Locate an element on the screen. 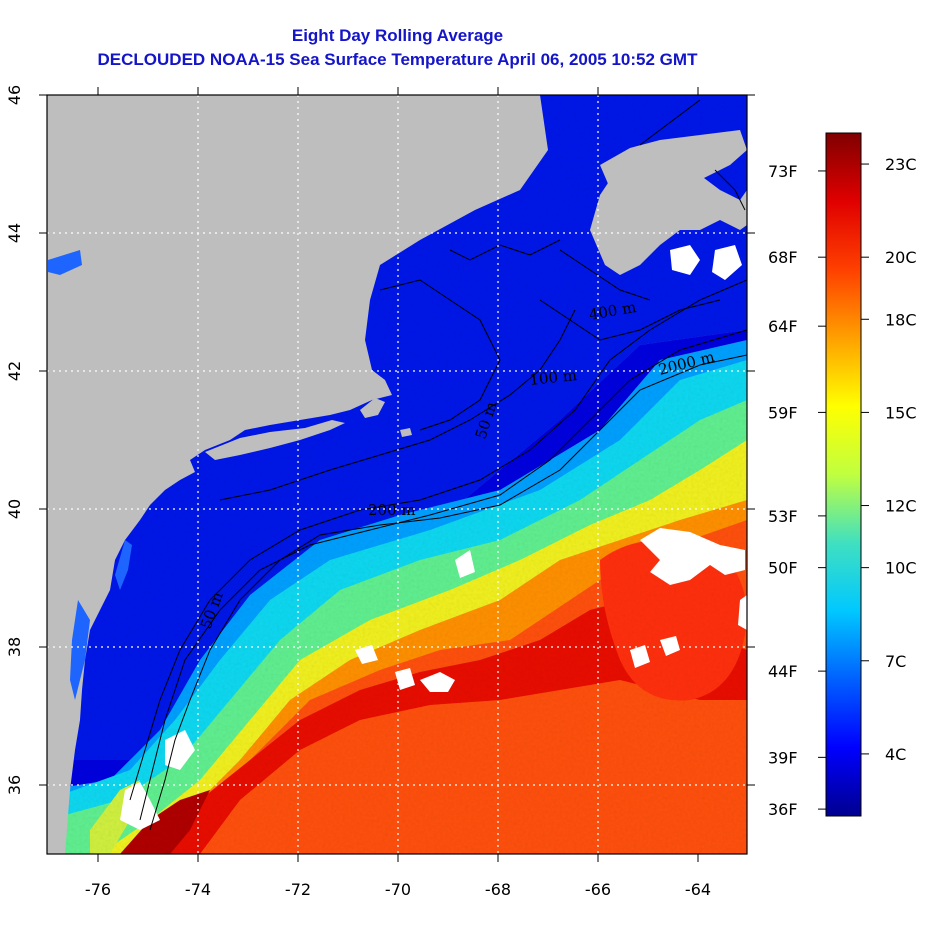 This screenshot has width=950, height=950. bay-waters is located at coordinates (90, 475).